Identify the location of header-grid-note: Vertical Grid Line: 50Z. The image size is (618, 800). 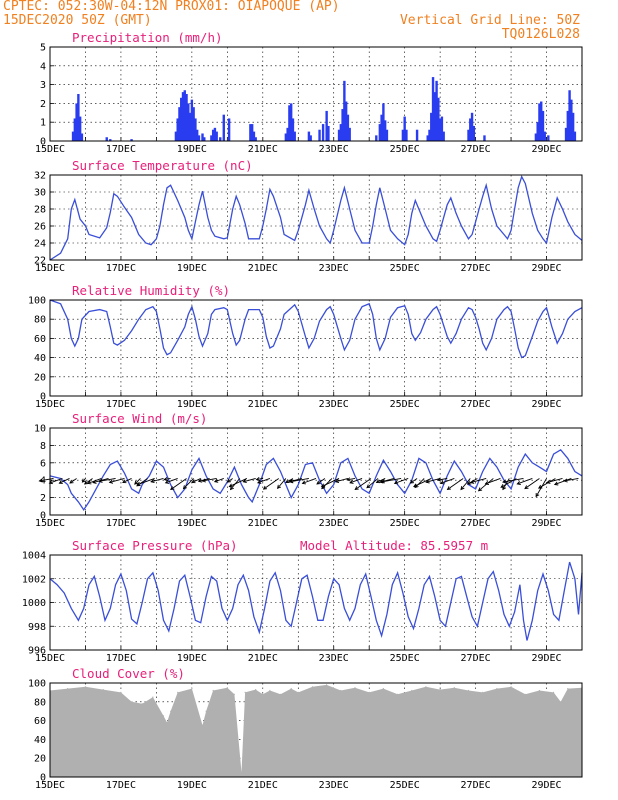
(489, 20).